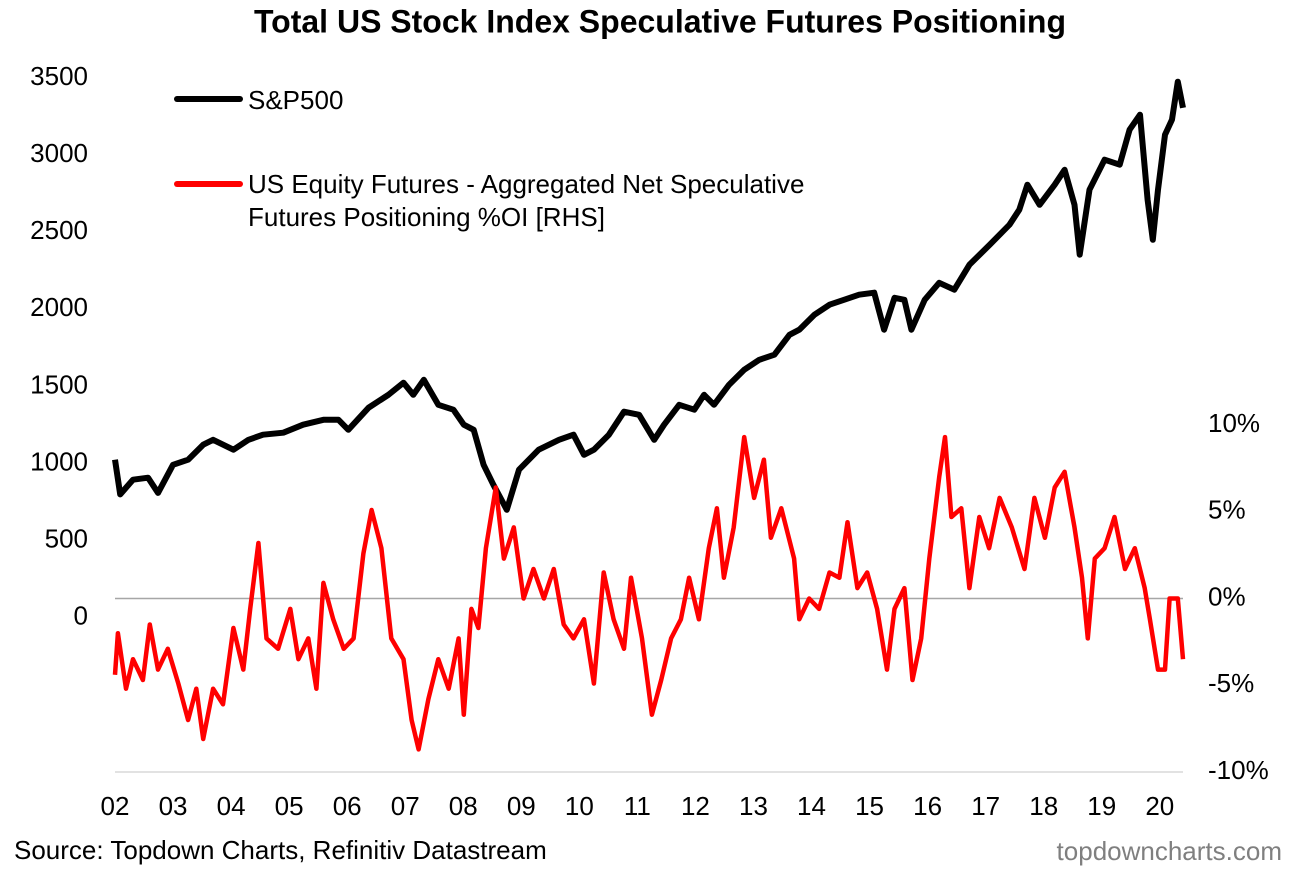 The height and width of the screenshot is (876, 1297). Describe the element at coordinates (695, 806) in the screenshot. I see `x-tick-label: 12` at that location.